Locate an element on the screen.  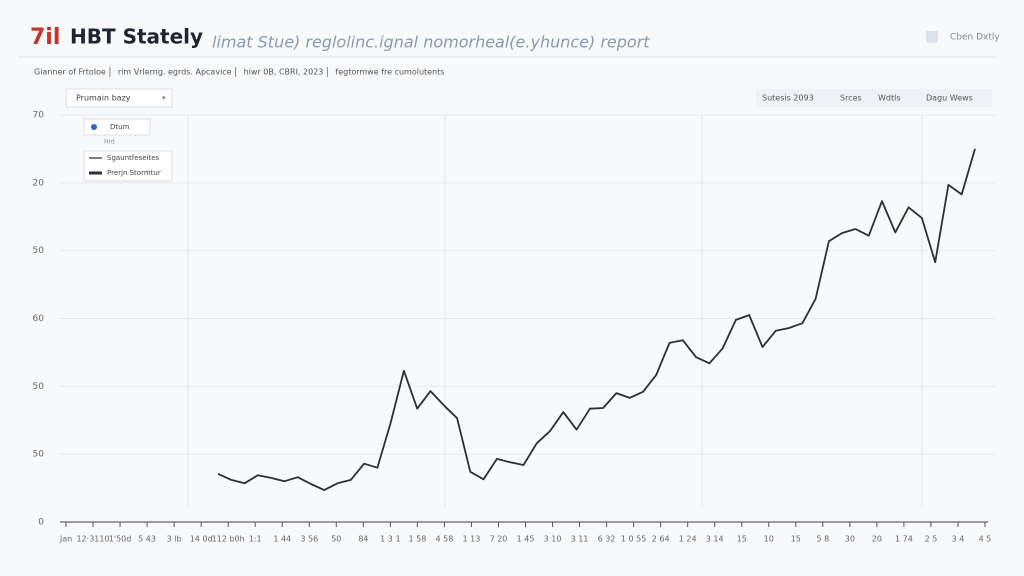
app-title: HBT Stately is located at coordinates (136, 37).